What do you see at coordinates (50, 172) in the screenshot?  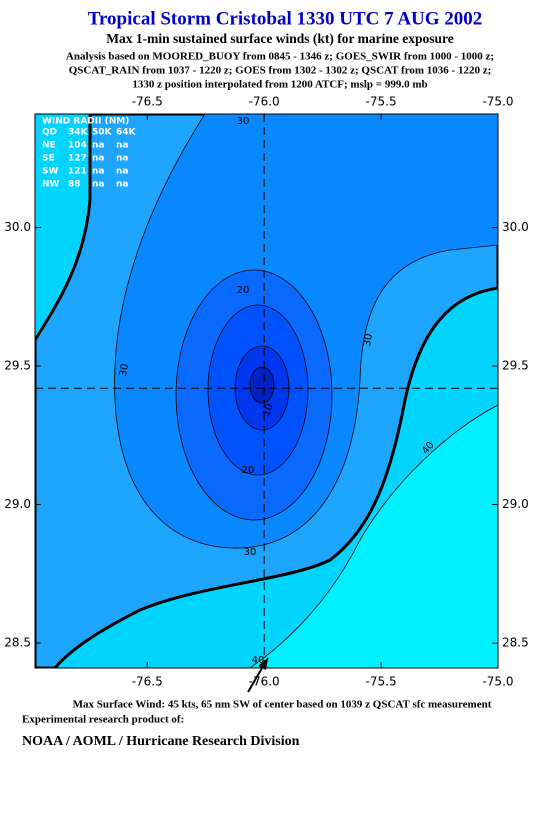 I see `wind-radii-cell: SW` at bounding box center [50, 172].